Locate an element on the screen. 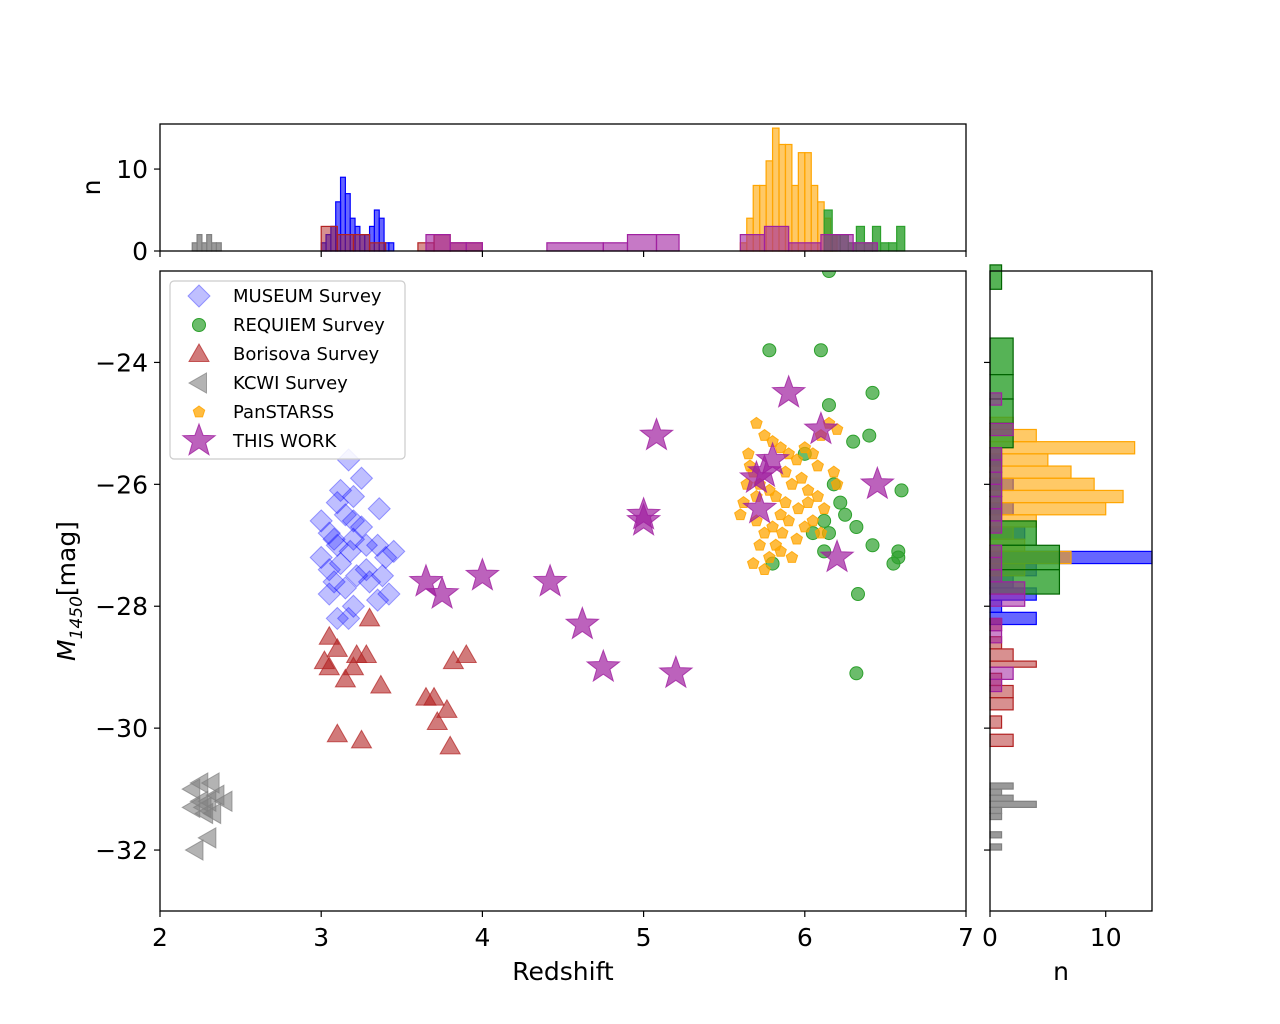 The height and width of the screenshot is (1024, 1280). y-tick-label: −26 is located at coordinates (121, 484).